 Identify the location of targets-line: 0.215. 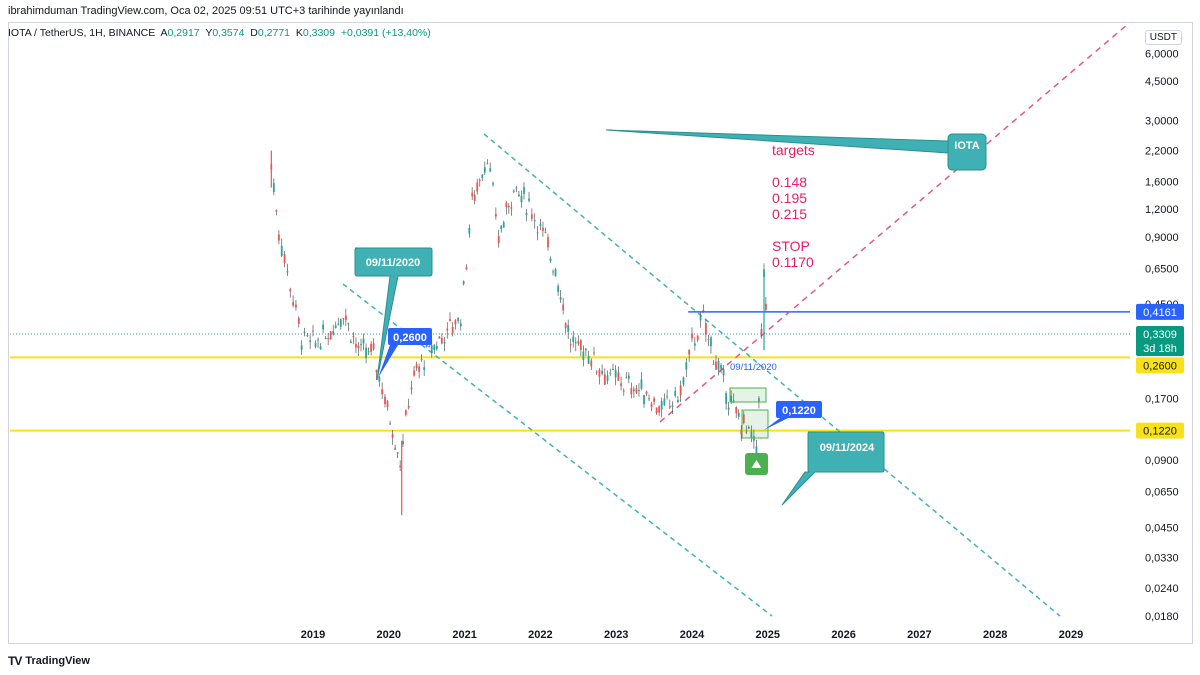
(790, 214).